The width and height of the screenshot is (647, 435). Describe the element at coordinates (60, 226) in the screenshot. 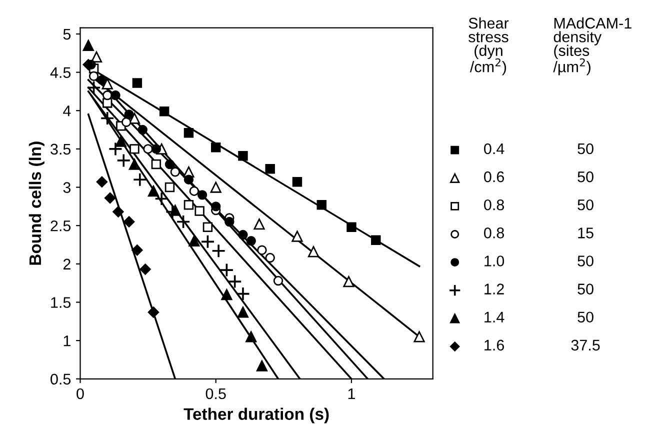

I see `y-tick-label: 2.5` at that location.